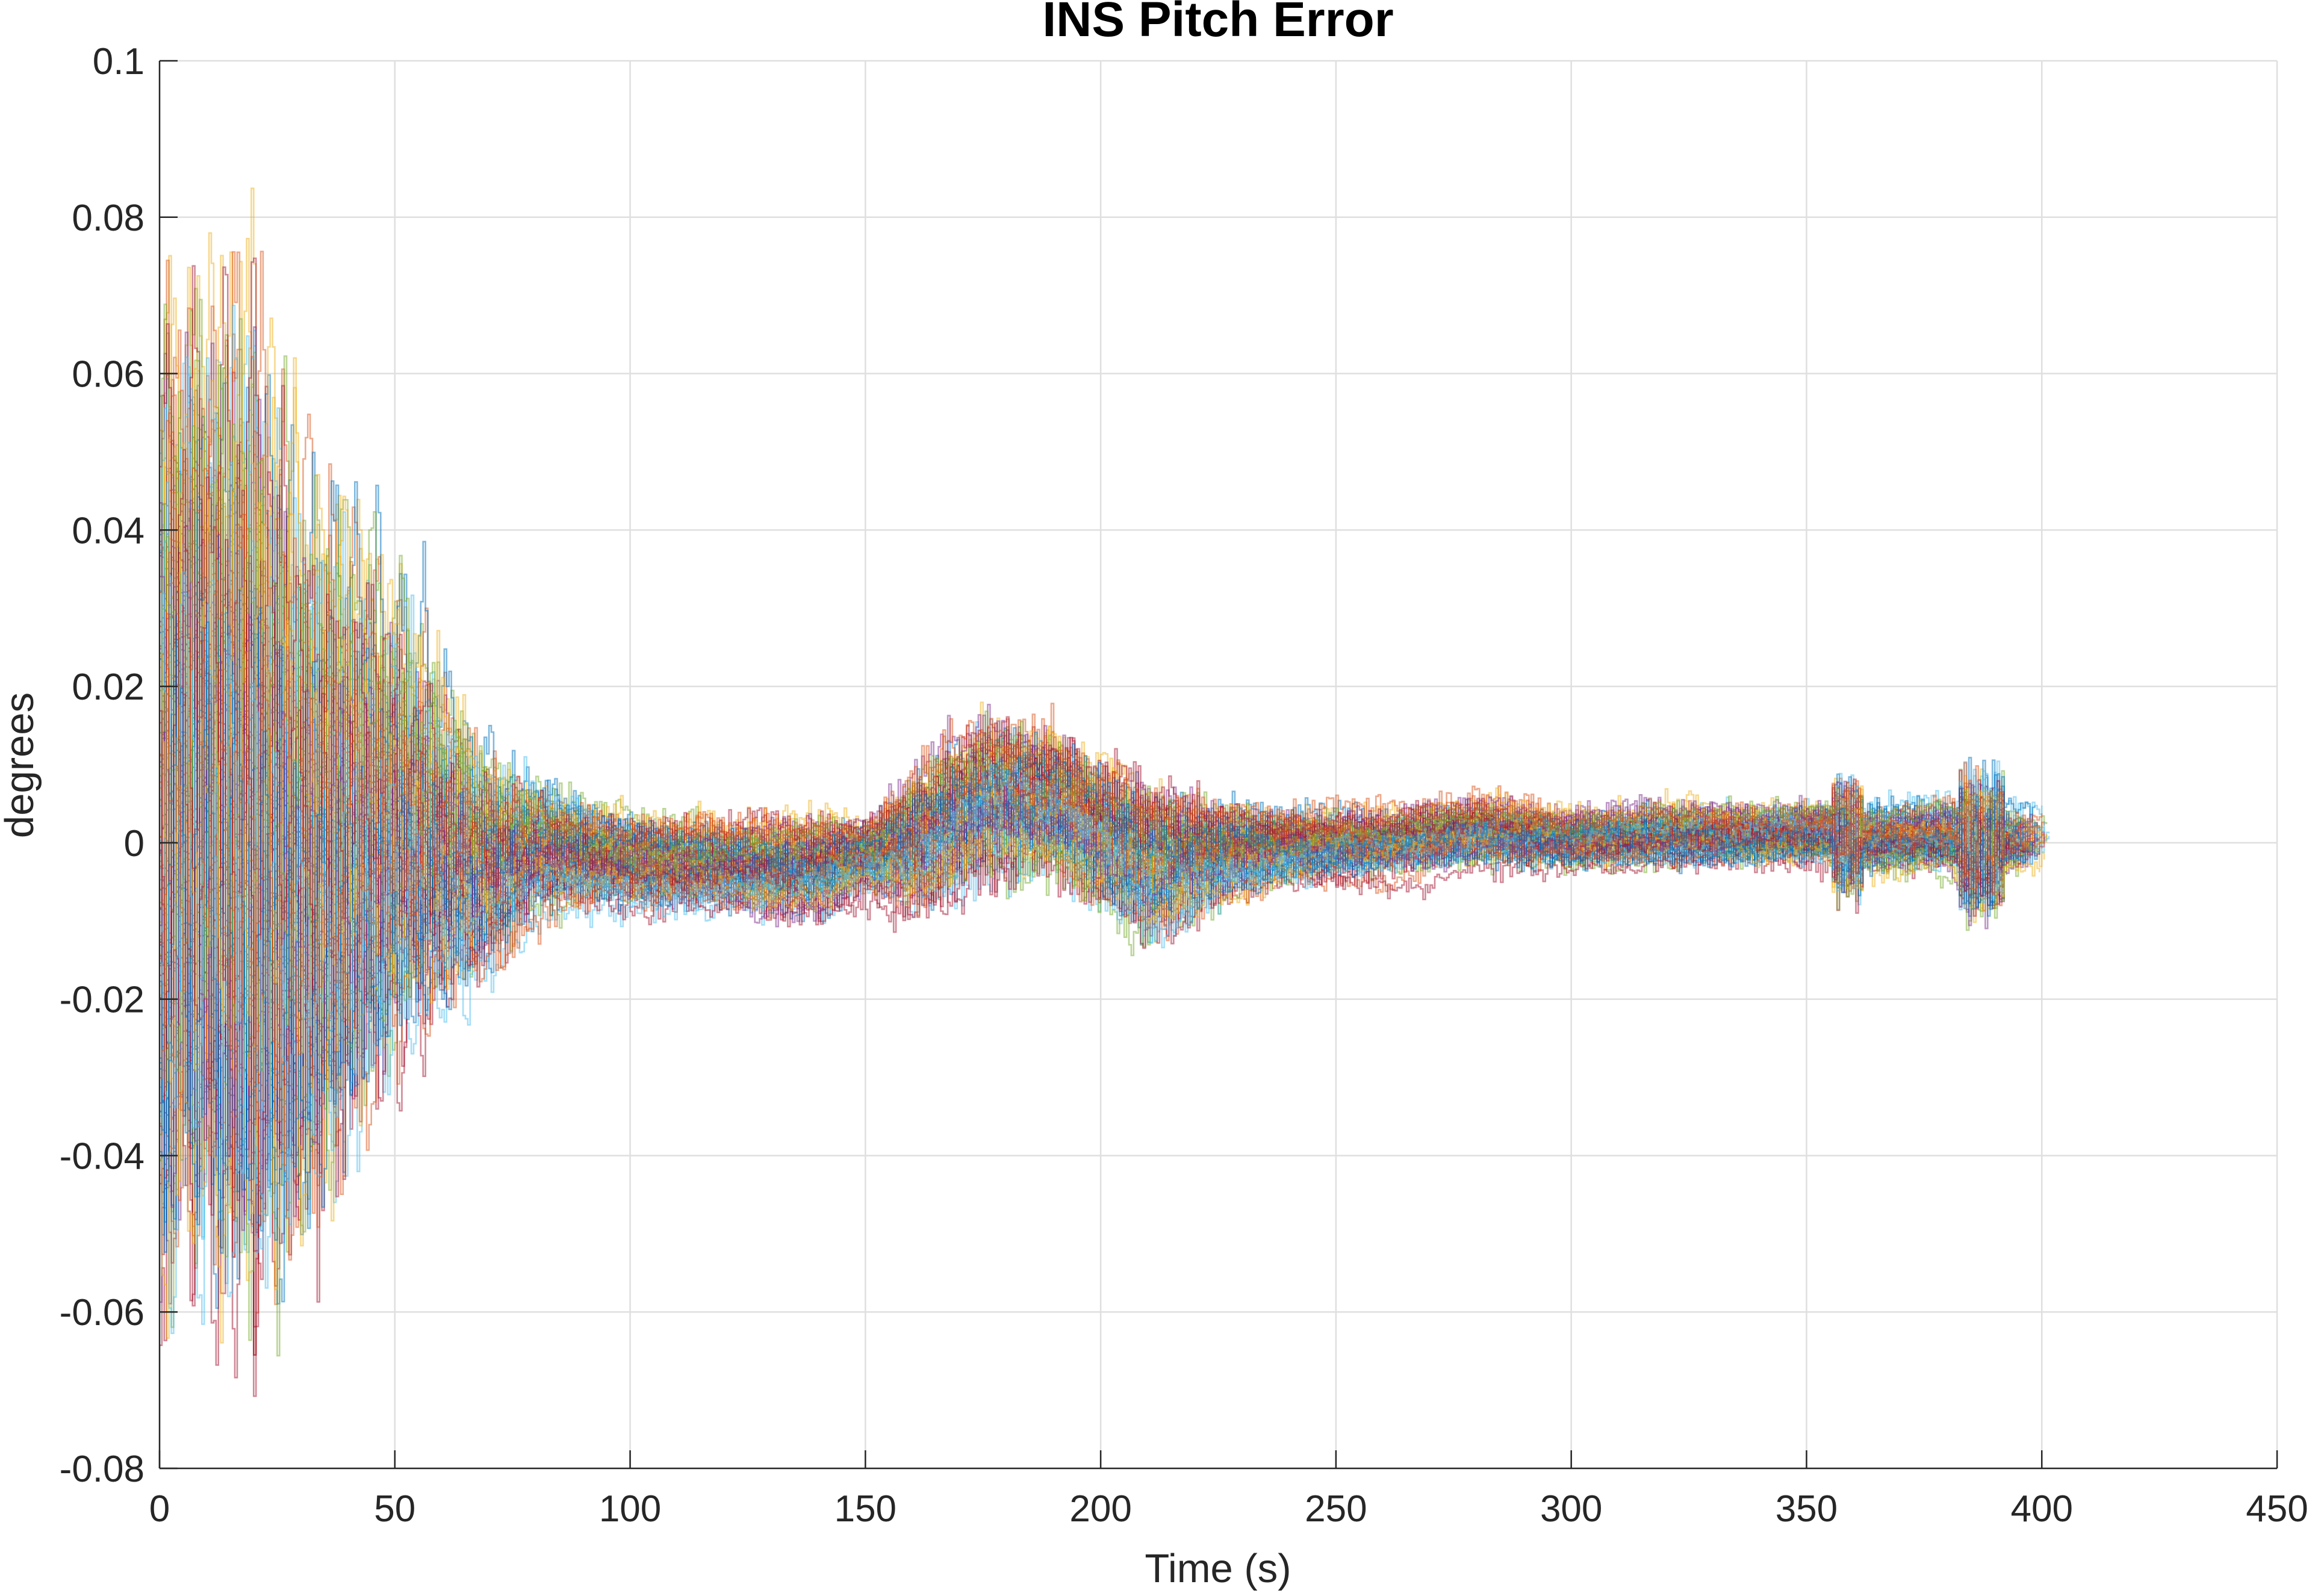  What do you see at coordinates (1217, 23) in the screenshot?
I see `chart-title: INS Pitch Error` at bounding box center [1217, 23].